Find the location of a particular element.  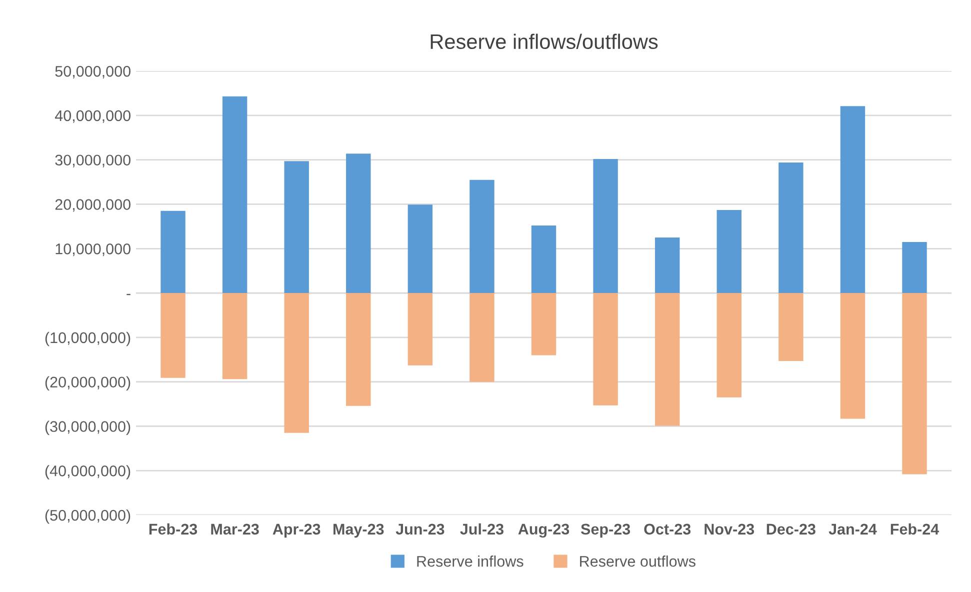

y-tick-label: 30,000,000 is located at coordinates (92, 161).